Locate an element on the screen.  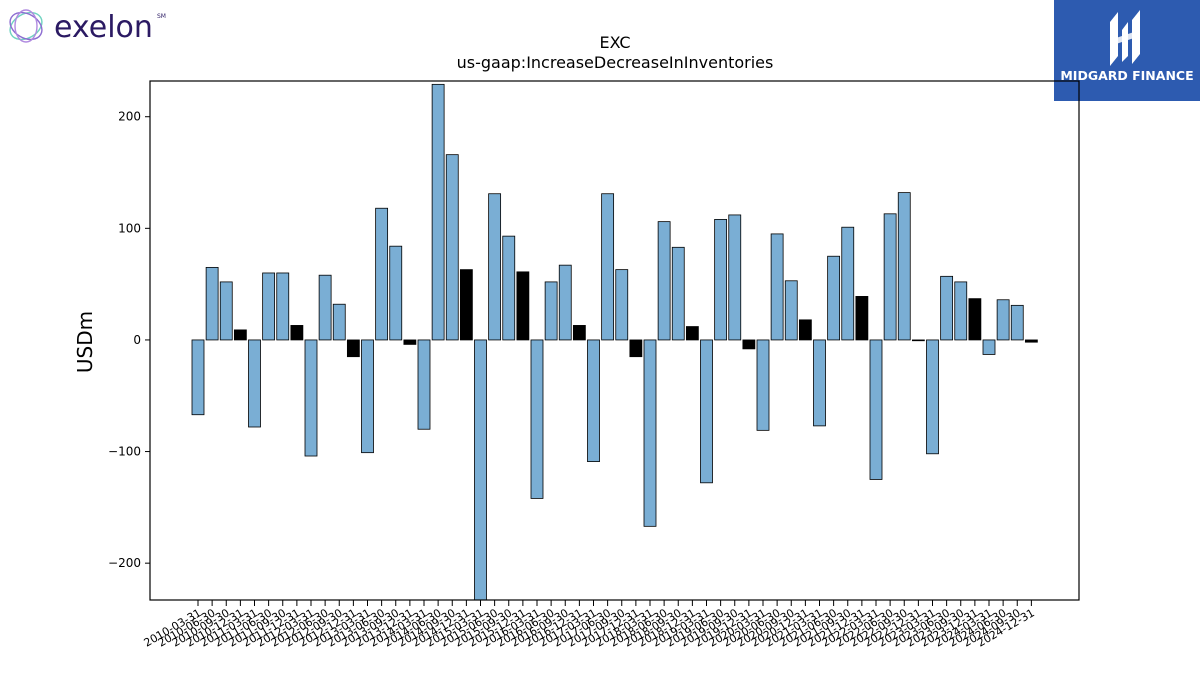
y-ticks-group: −200 −100 0 100 200 is located at coordinates (129, 340).